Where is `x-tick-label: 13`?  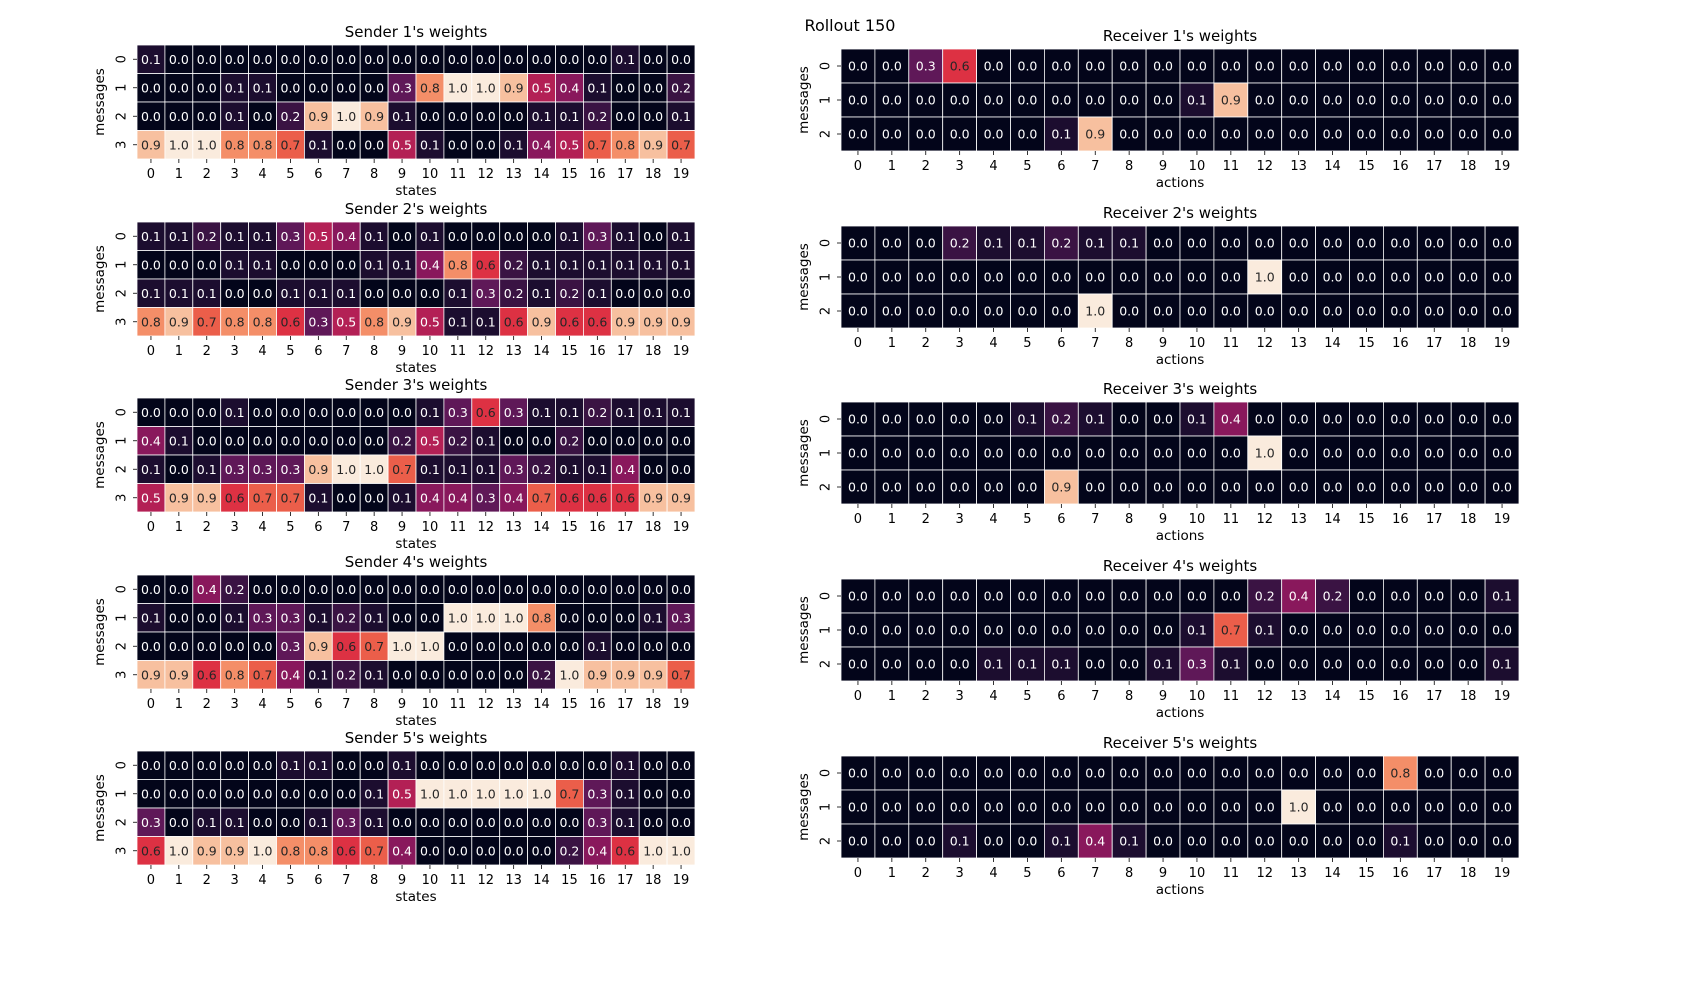 x-tick-label: 13 is located at coordinates (513, 174).